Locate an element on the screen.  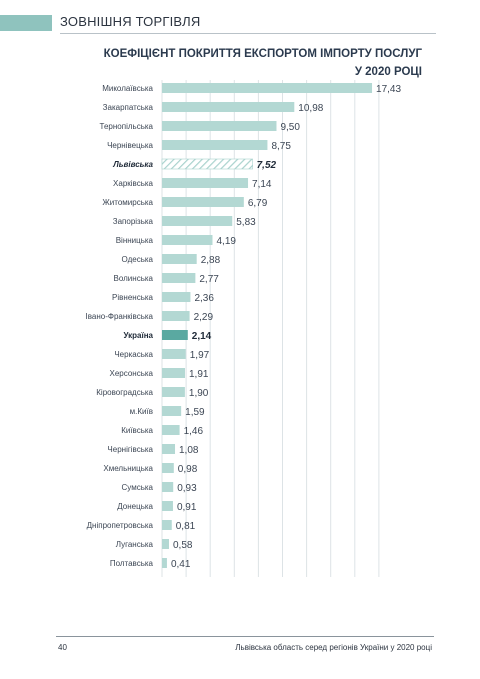
category-label: Донецька is located at coordinates (135, 506).